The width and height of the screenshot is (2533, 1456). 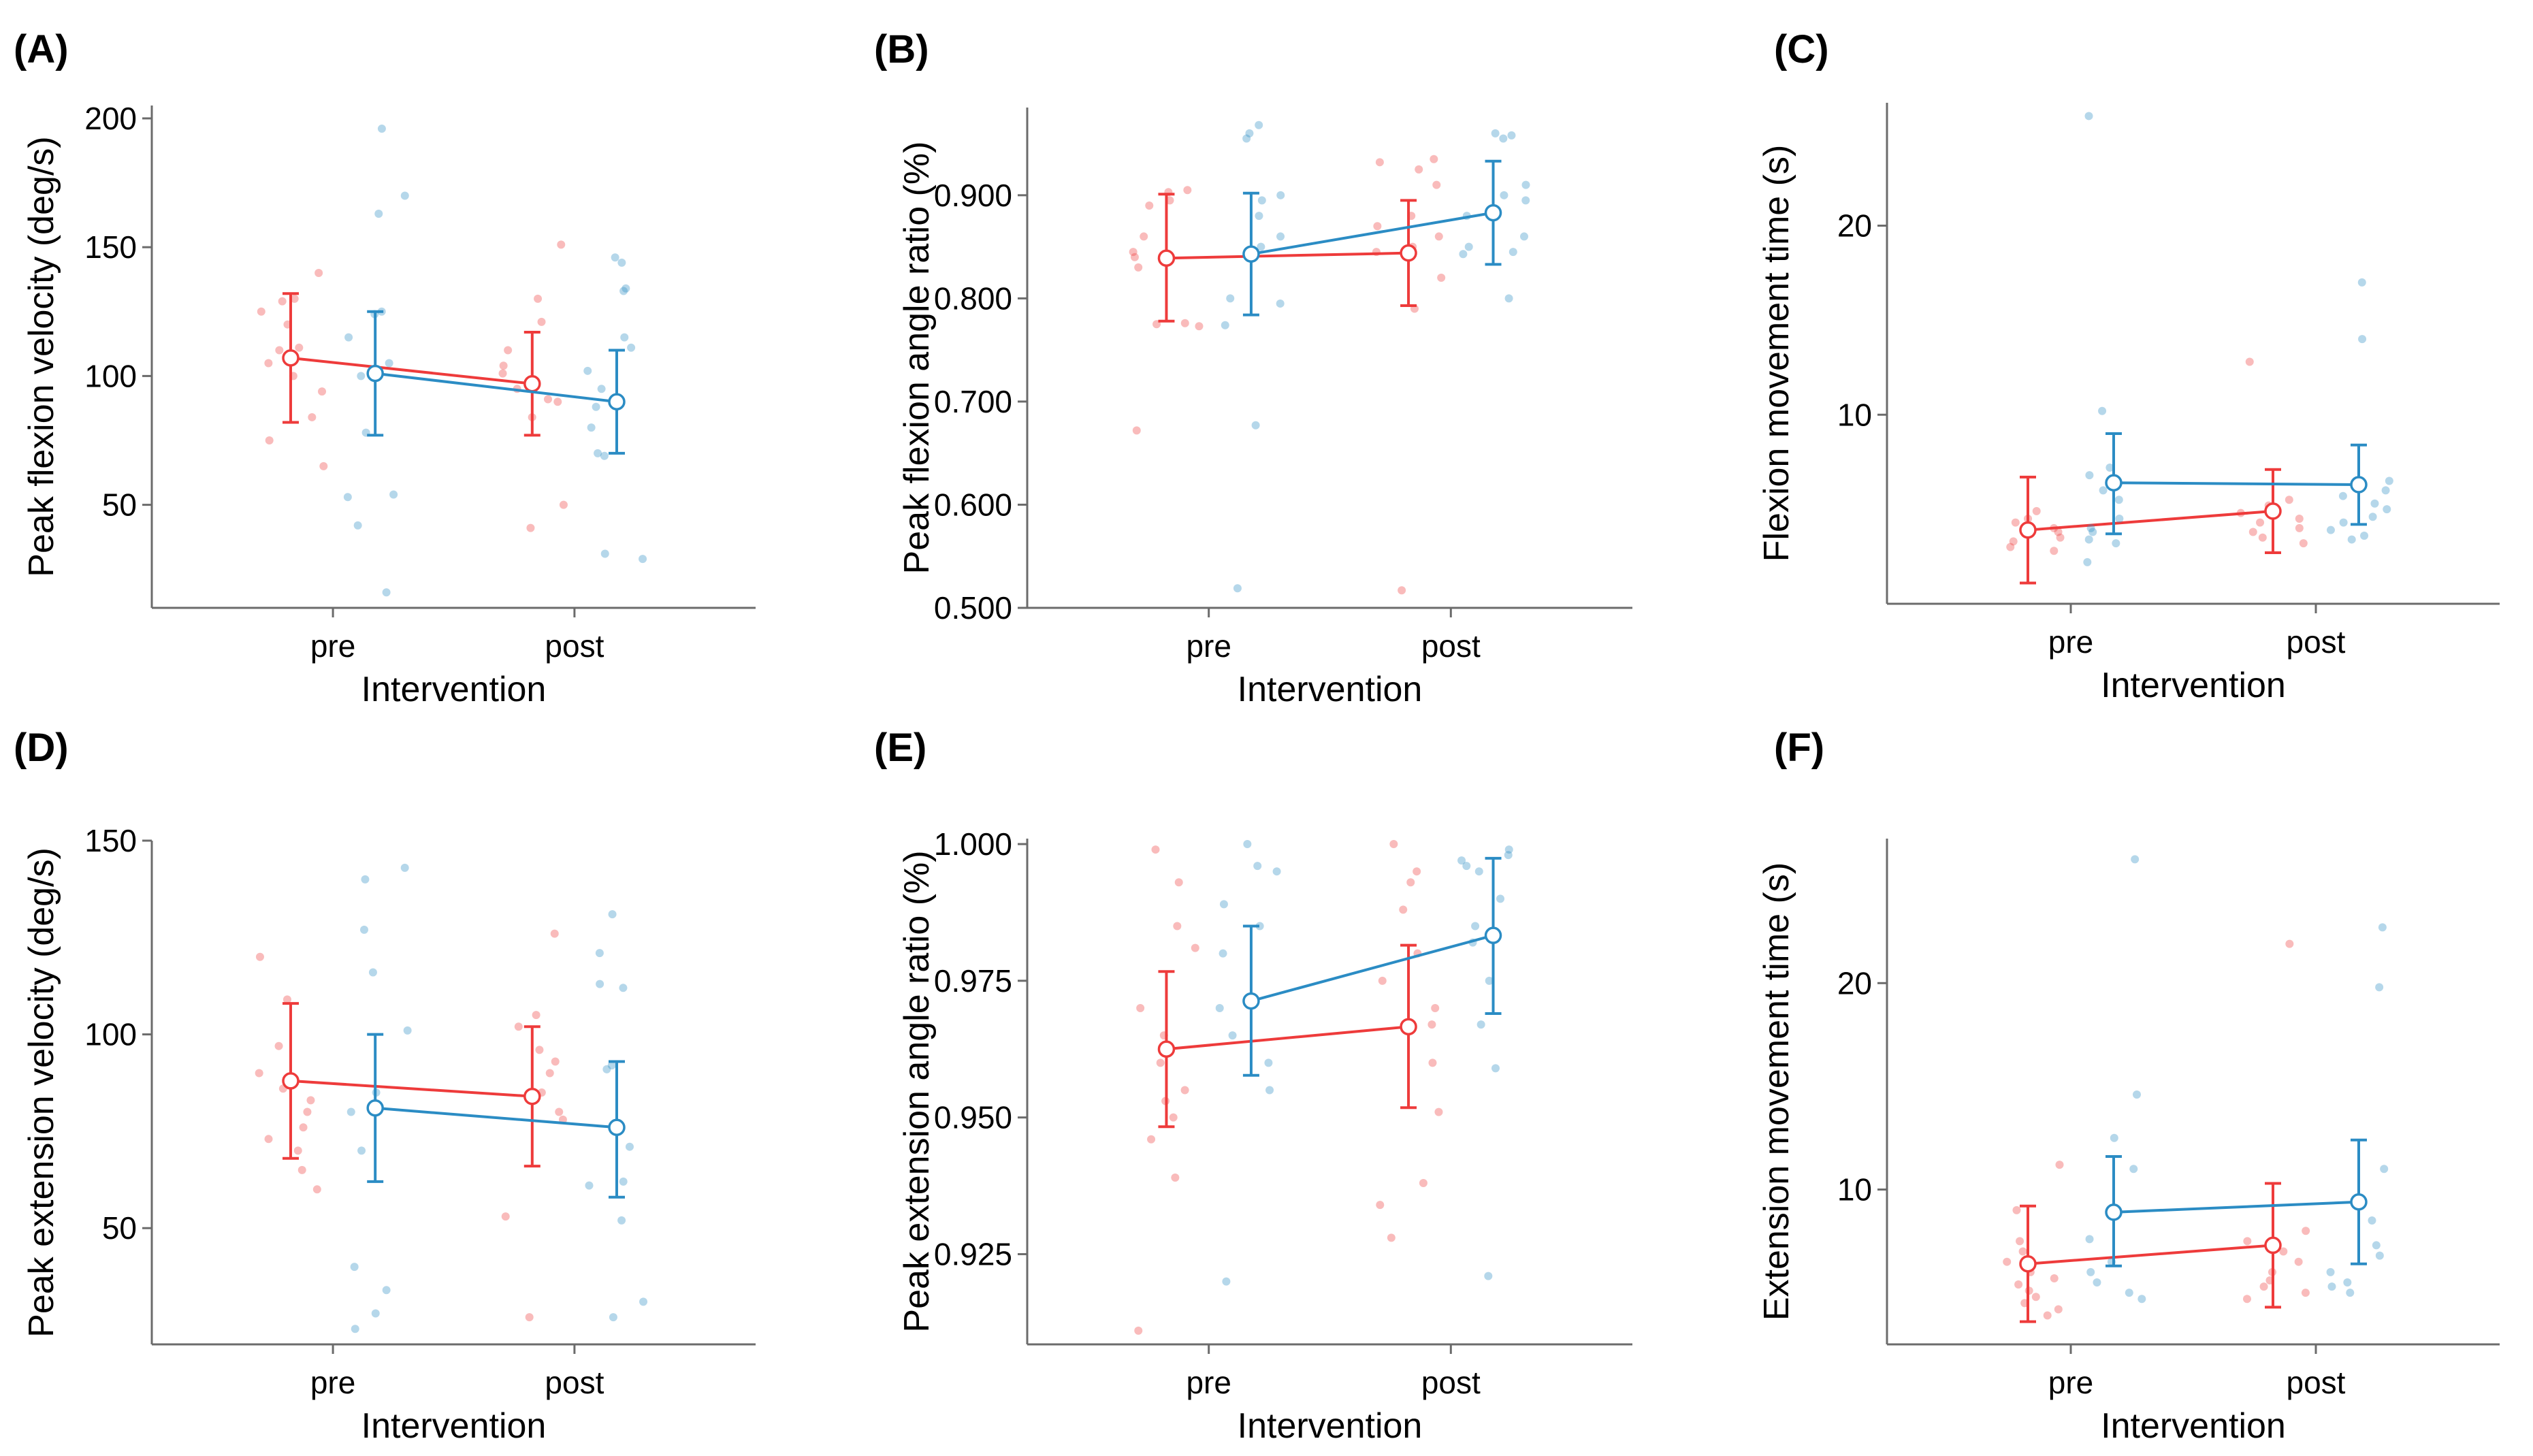 What do you see at coordinates (973, 844) in the screenshot?
I see `y-tick-label: 1.000` at bounding box center [973, 844].